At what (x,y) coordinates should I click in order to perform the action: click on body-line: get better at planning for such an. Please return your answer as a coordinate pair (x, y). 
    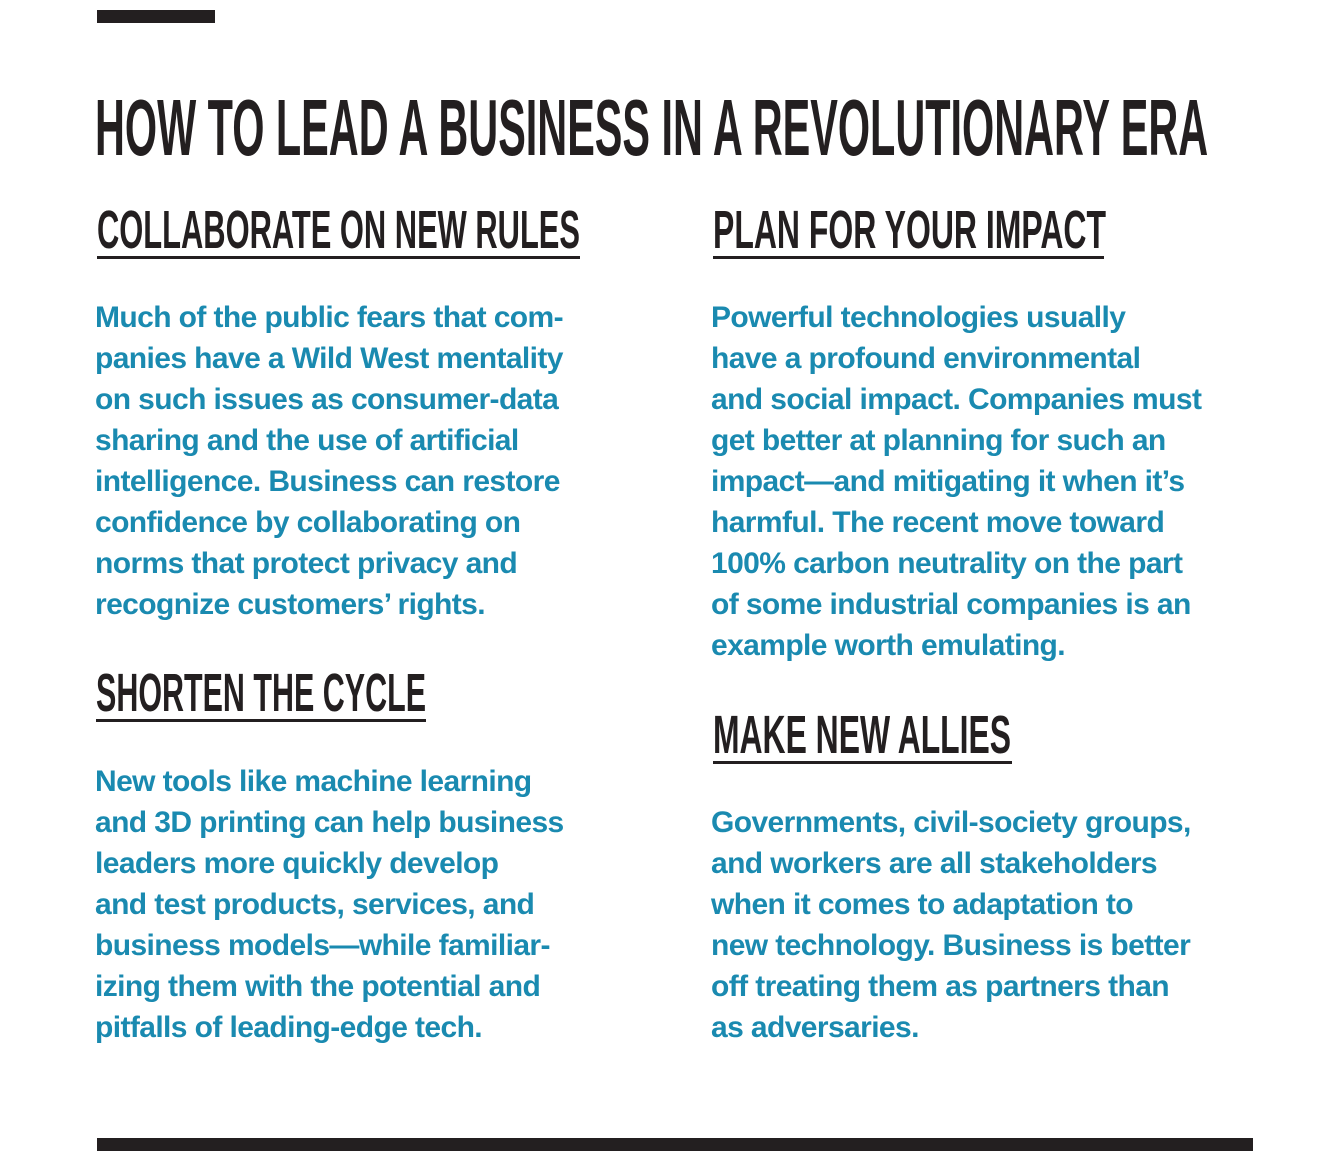
    Looking at the image, I should click on (938, 440).